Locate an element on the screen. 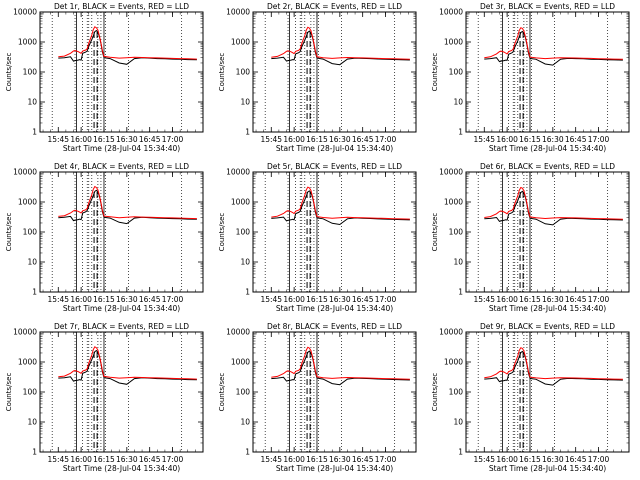  panel-title: Det 8r, BLACK = Events, RED = LLD is located at coordinates (334, 326).